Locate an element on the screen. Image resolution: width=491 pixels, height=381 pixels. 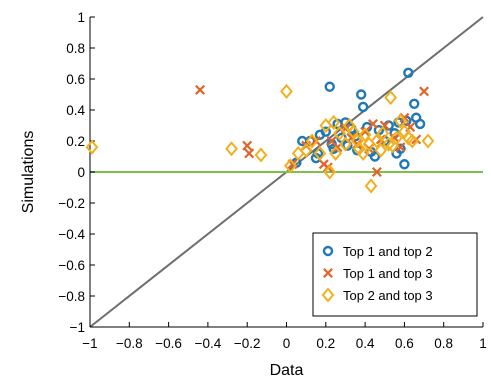
x-tick-label: 0.4 is located at coordinates (365, 343).